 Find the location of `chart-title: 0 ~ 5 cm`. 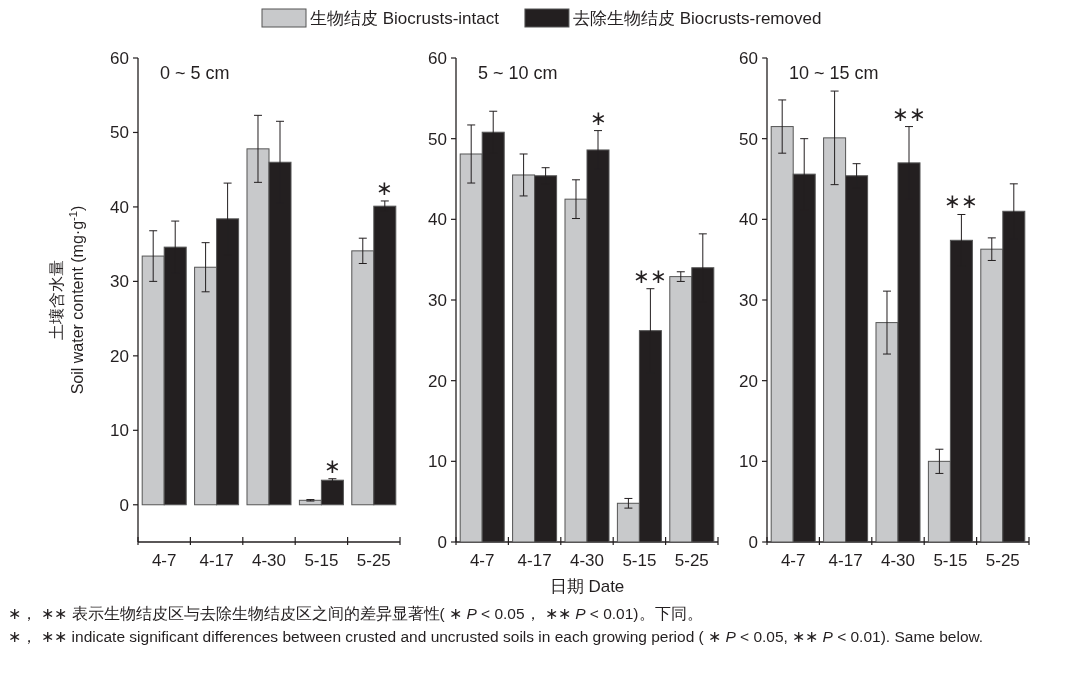

chart-title: 0 ~ 5 cm is located at coordinates (195, 73).